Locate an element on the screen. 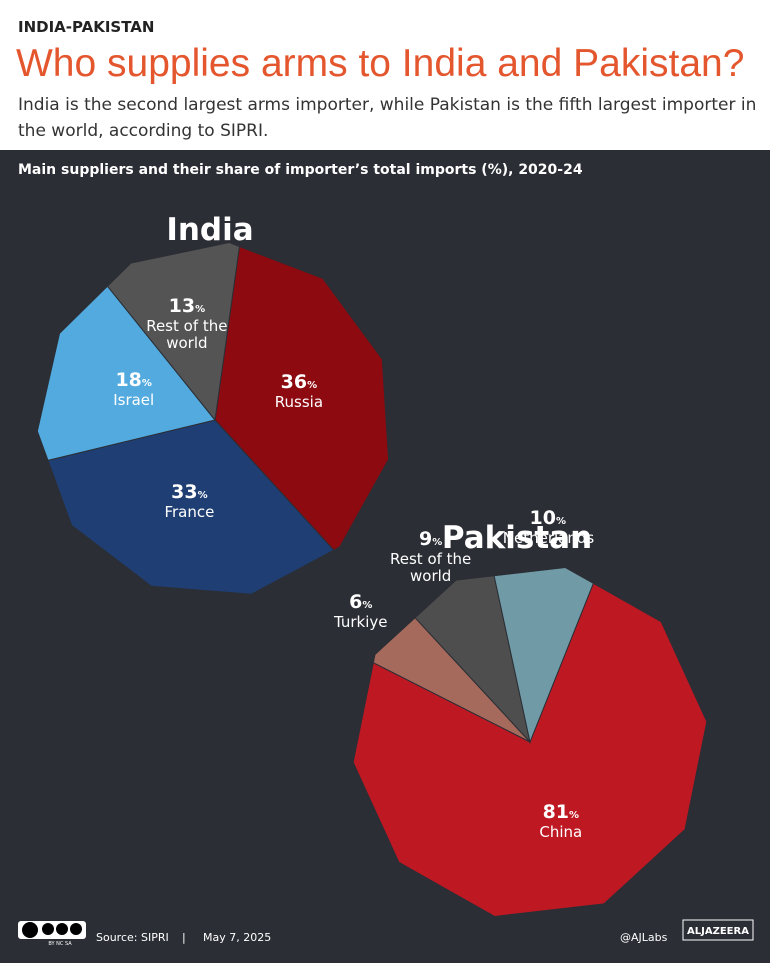 The image size is (770, 963). category: Turkiye is located at coordinates (360, 622).